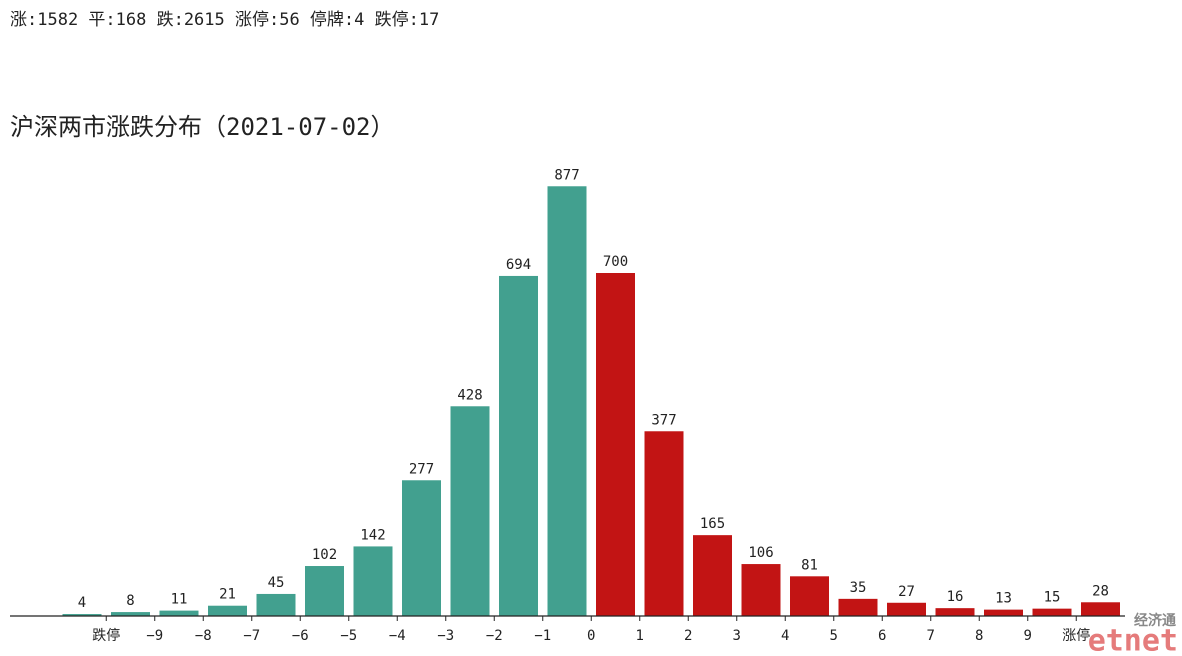 The image size is (1182, 656). What do you see at coordinates (1155, 620) in the screenshot?
I see `watermark-text: 经济通` at bounding box center [1155, 620].